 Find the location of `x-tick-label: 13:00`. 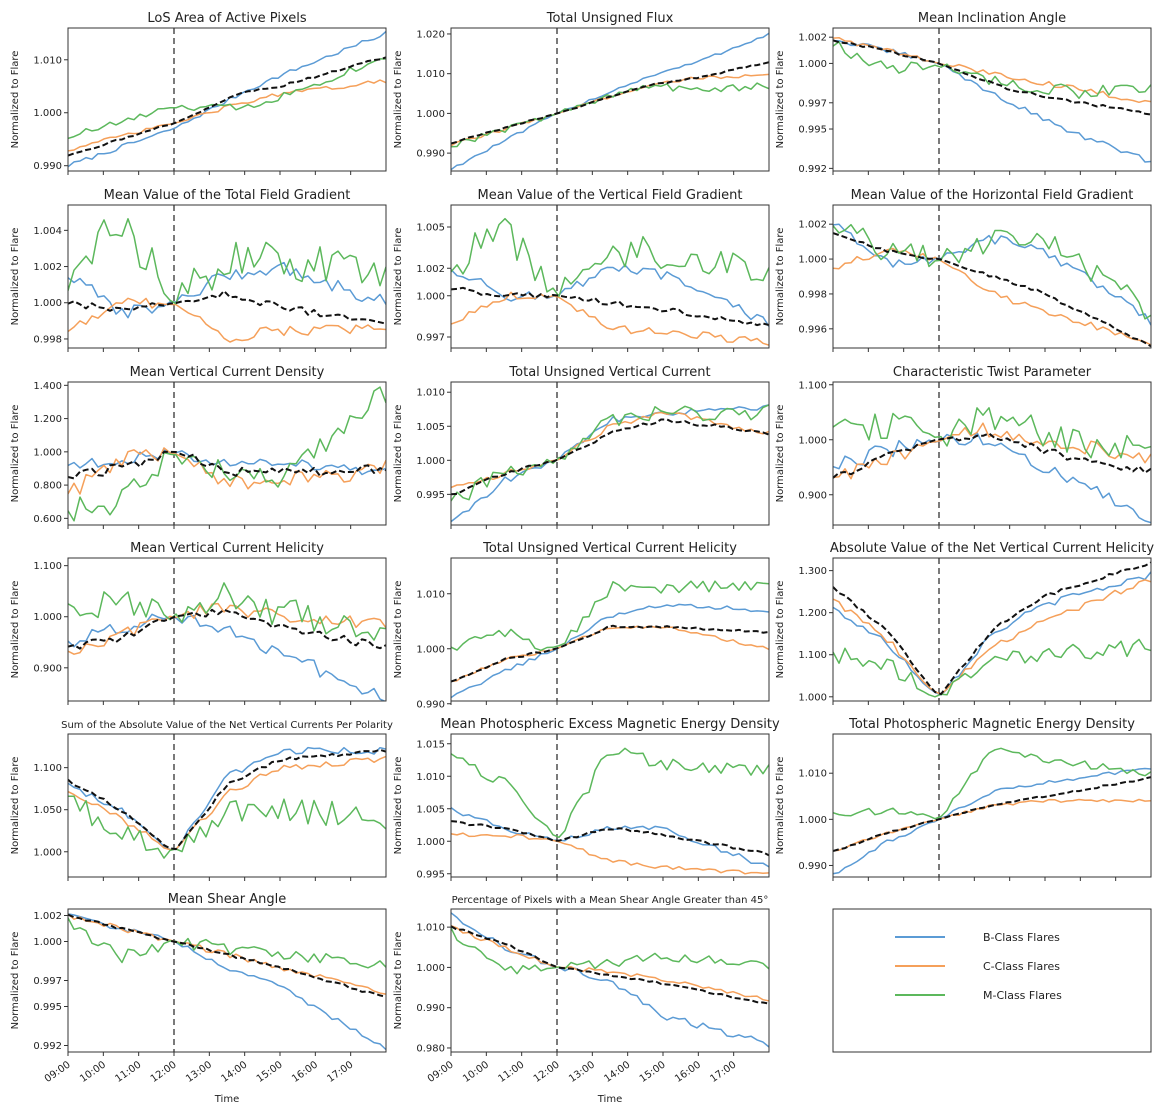

x-tick-label: 13:00 is located at coordinates (582, 1072).